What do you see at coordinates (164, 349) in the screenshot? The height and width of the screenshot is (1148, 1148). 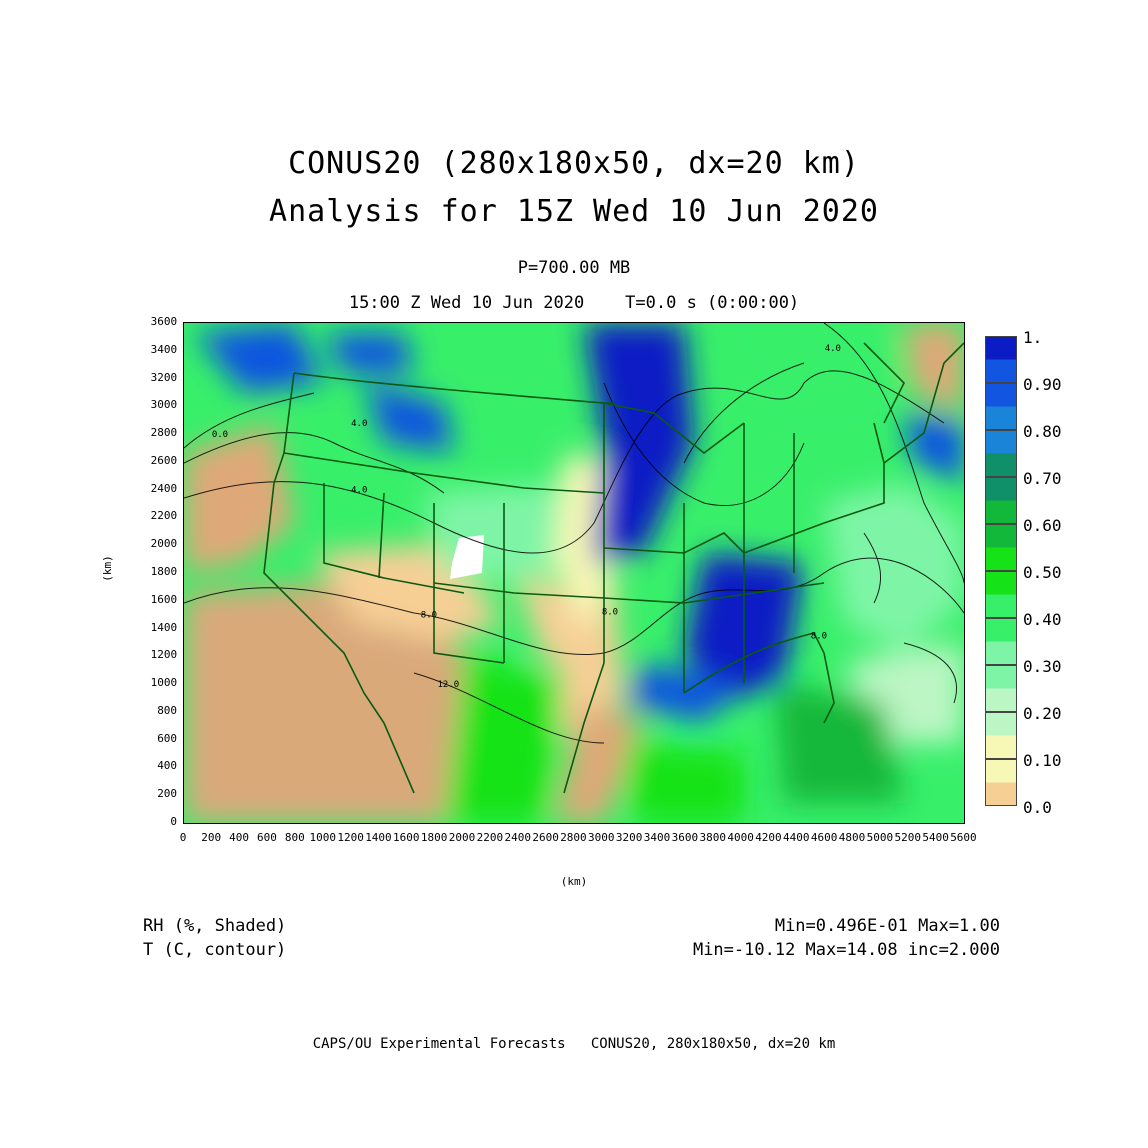 I see `y-tick-label: 3400` at bounding box center [164, 349].